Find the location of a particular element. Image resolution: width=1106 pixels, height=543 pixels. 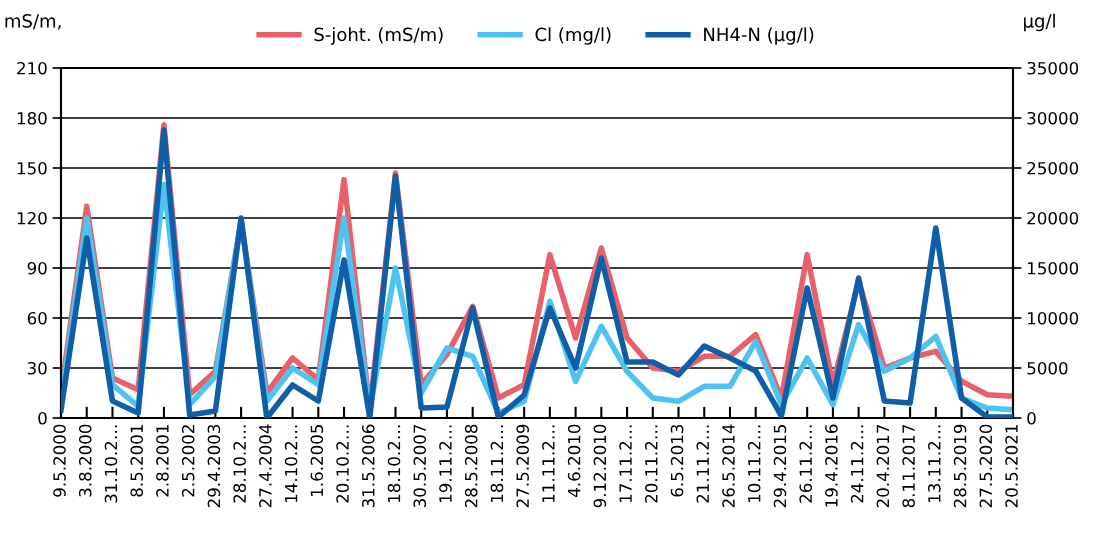

x-tick-label: 27.5.2009 is located at coordinates (522, 466).